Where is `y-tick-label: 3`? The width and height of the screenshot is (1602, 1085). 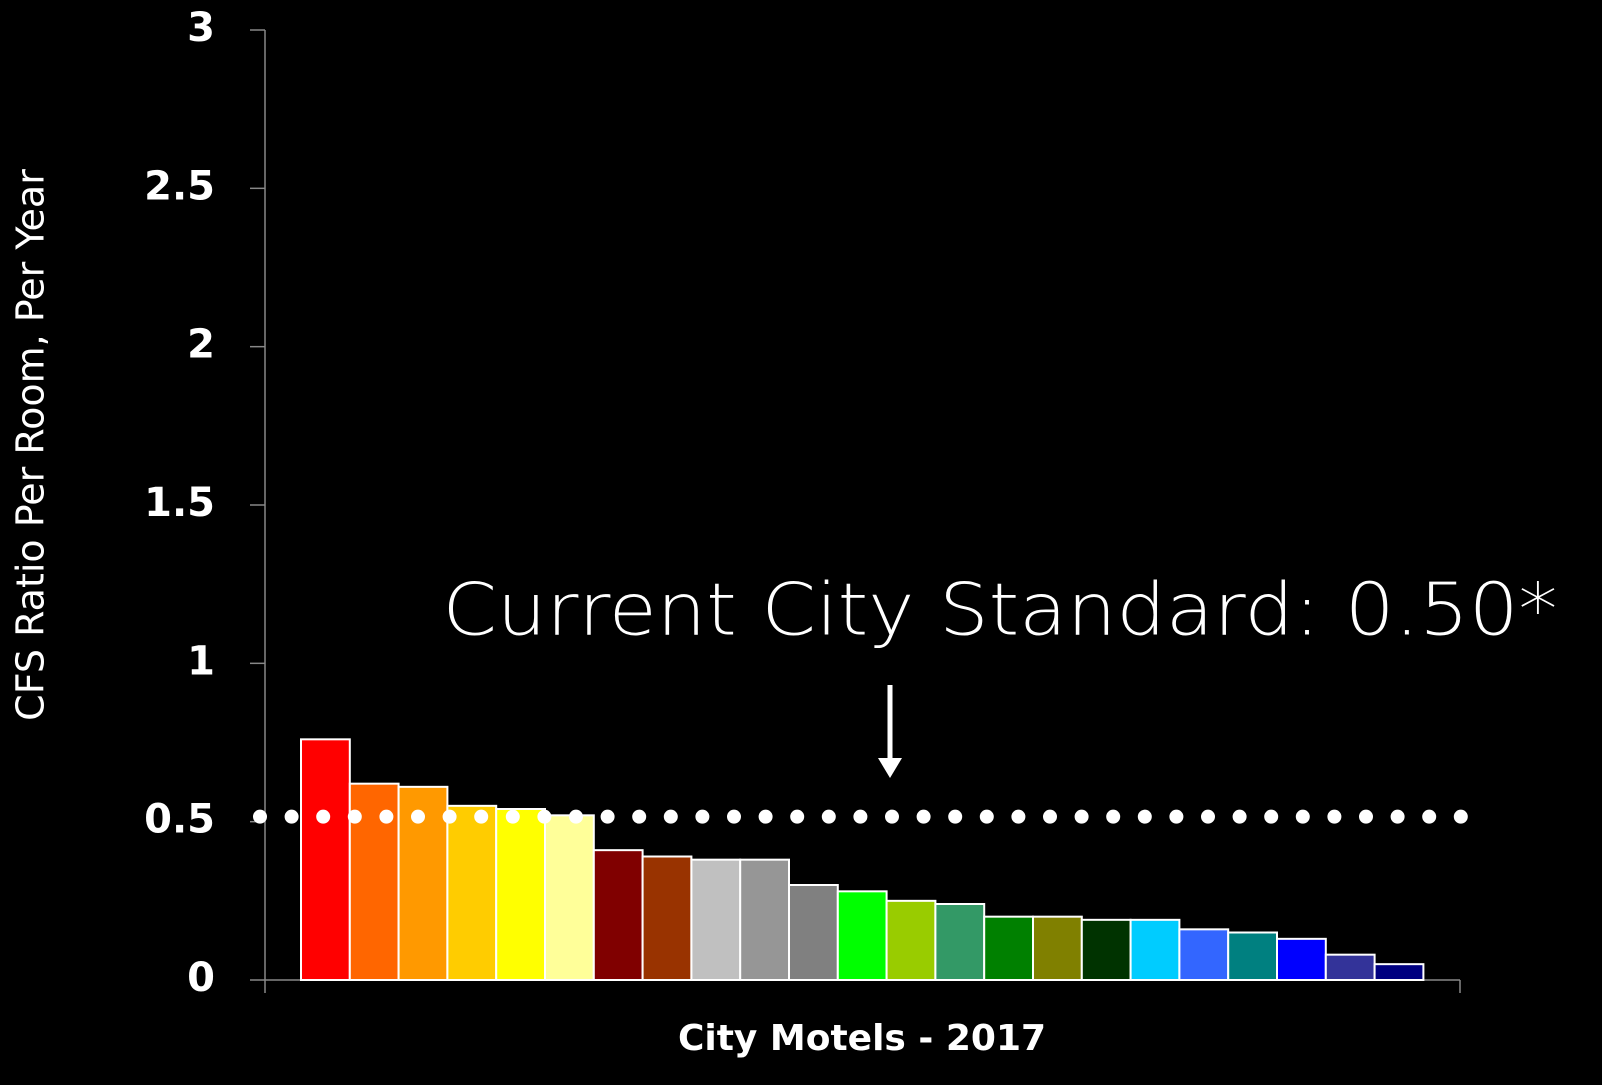 y-tick-label: 3 is located at coordinates (201, 28).